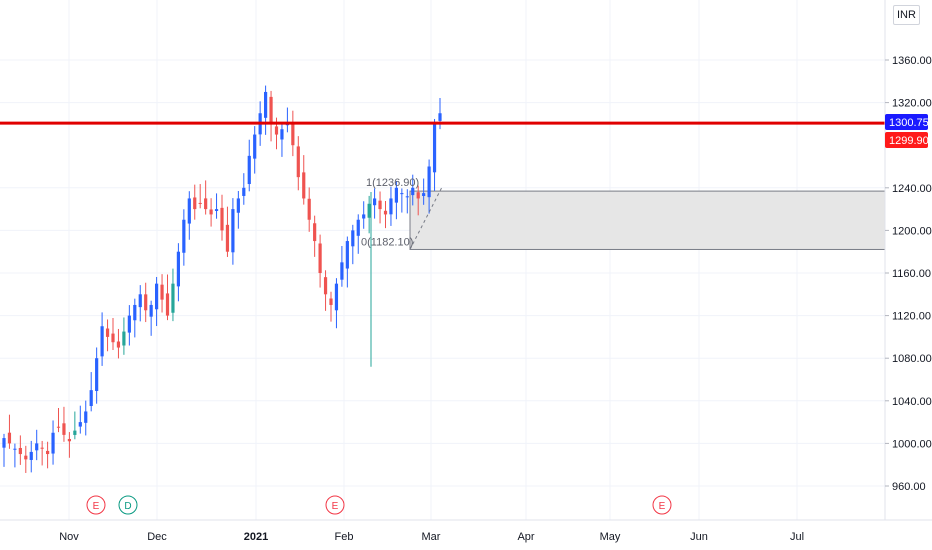 The width and height of the screenshot is (932, 550). Describe the element at coordinates (906, 15) in the screenshot. I see `currency-selector: INR` at that location.